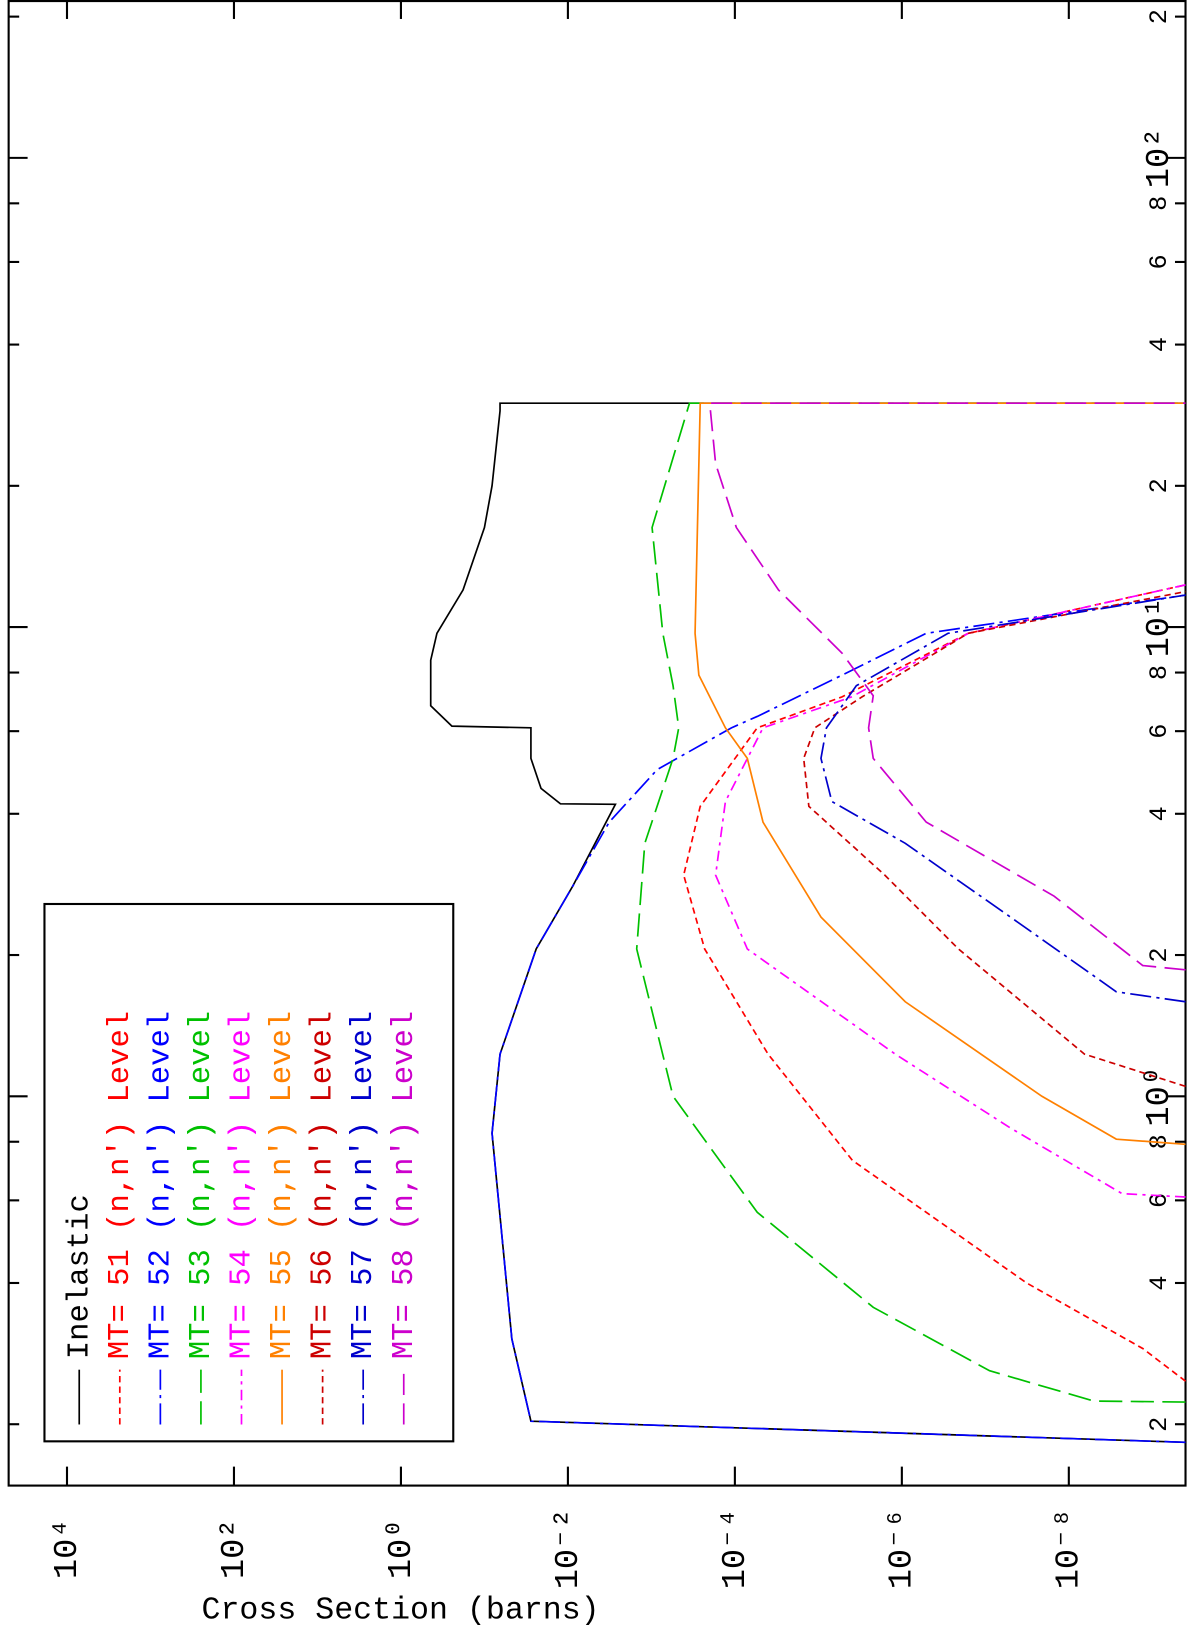 This screenshot has width=1191, height=1651. I want to click on y-tick-label: 10⁻⁸, so click(1070, 1548).